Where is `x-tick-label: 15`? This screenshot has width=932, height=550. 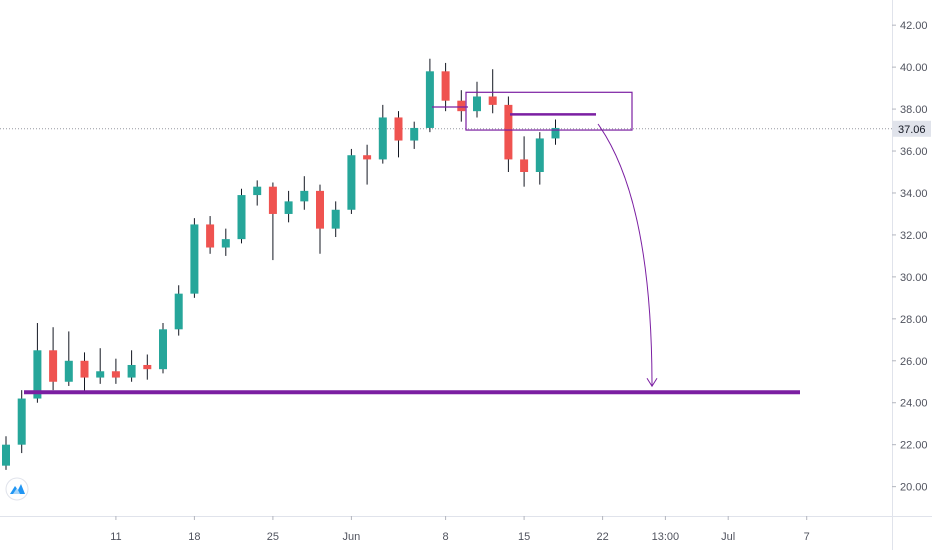
x-tick-label: 15 is located at coordinates (524, 537).